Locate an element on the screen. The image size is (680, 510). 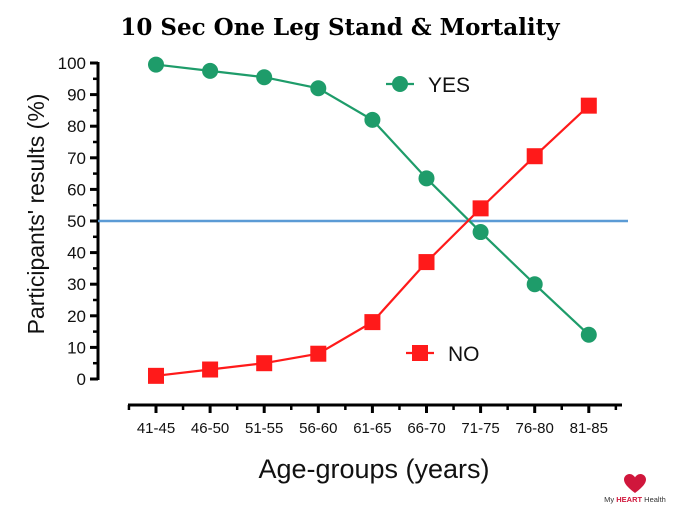
brand-highlight: HEART is located at coordinates (629, 499).